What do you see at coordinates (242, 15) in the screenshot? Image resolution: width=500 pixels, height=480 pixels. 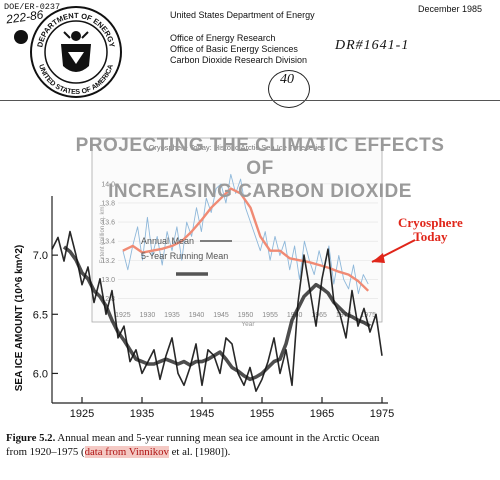 I see `agency-name: United States Department of Energy` at bounding box center [242, 15].